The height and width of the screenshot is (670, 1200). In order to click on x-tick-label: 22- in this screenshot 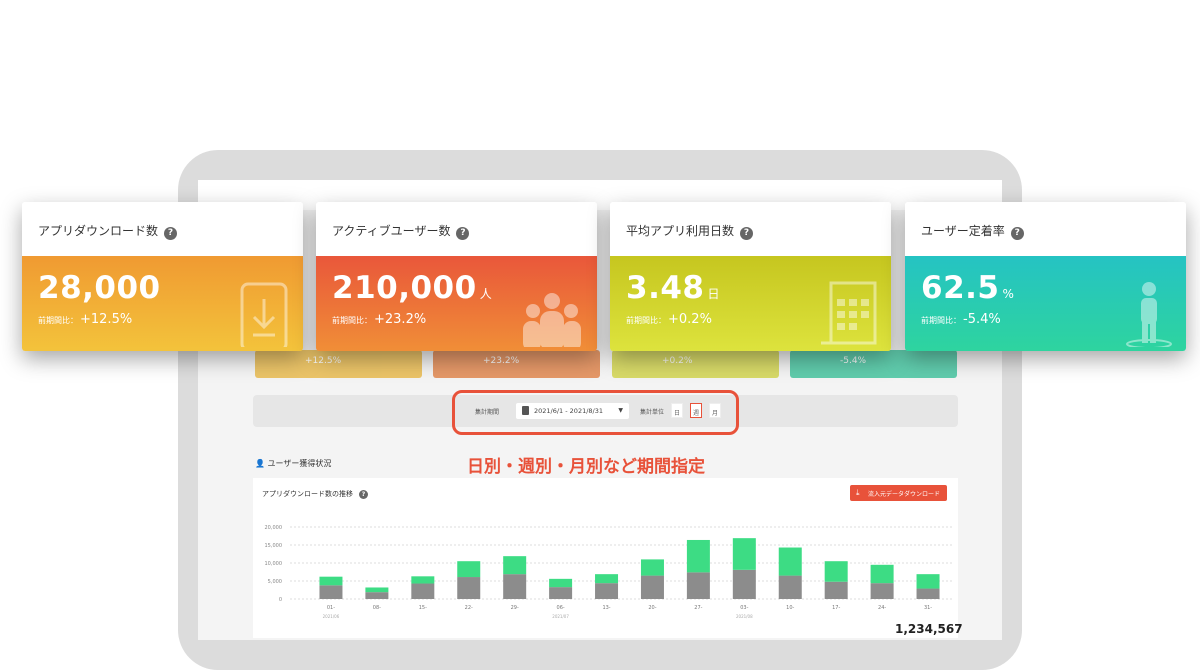, I will do `click(469, 608)`.